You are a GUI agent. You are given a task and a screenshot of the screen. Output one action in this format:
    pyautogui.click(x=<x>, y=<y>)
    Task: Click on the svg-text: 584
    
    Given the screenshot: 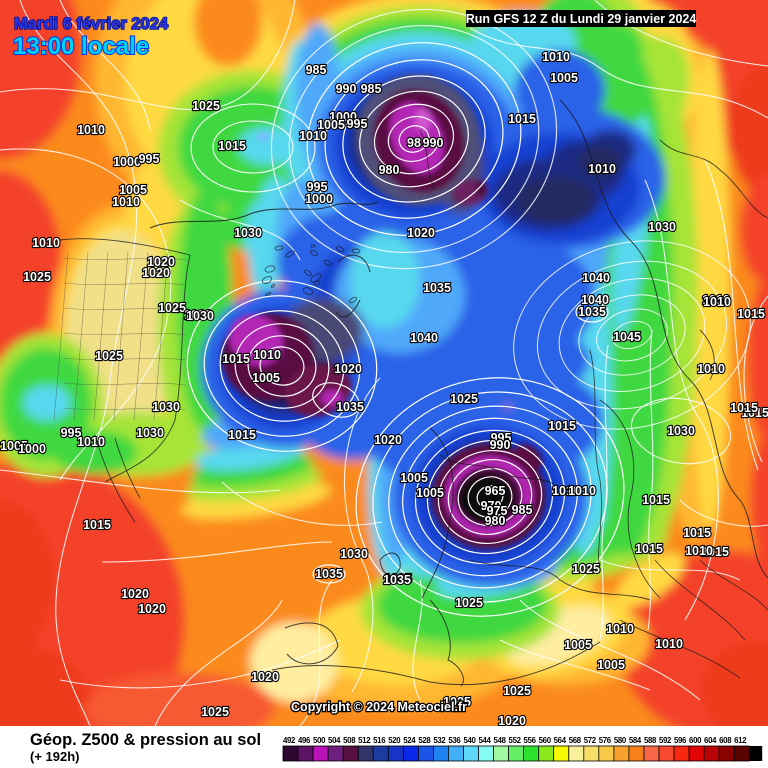 What is the action you would take?
    pyautogui.click(x=635, y=740)
    